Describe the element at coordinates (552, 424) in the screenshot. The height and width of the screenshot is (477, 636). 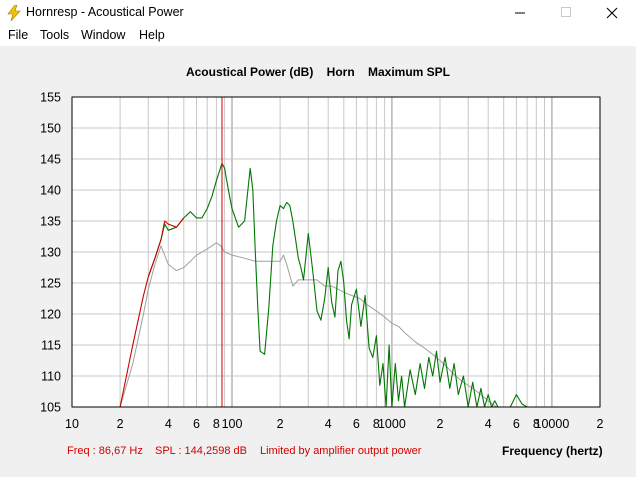
I see `x-tick-label: 10000` at that location.